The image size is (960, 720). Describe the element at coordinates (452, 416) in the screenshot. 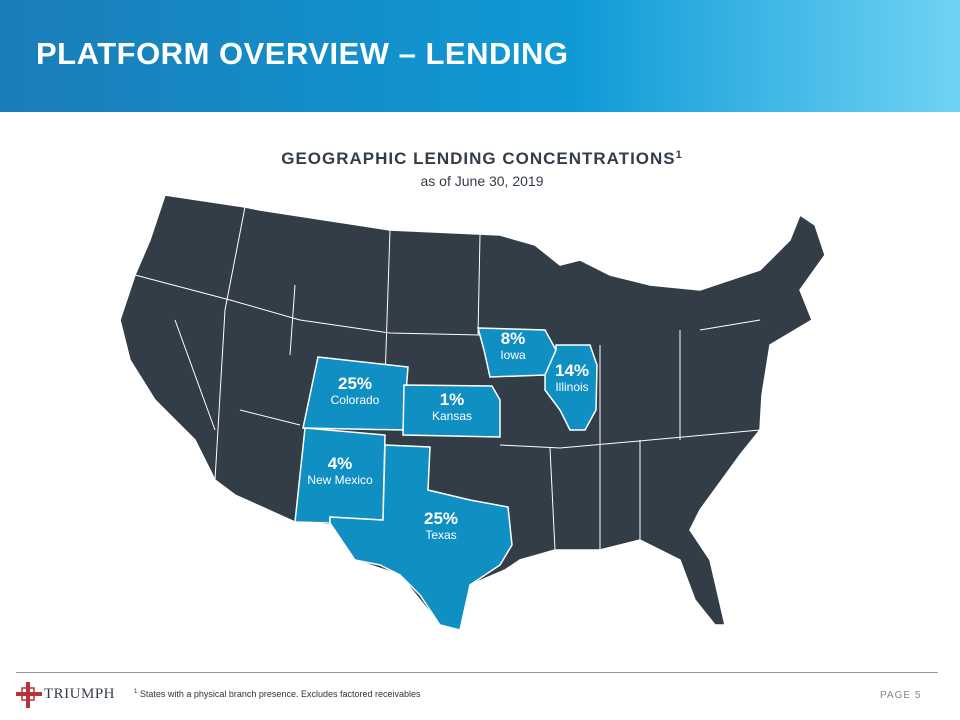

I see `state-name: Kansas` at that location.